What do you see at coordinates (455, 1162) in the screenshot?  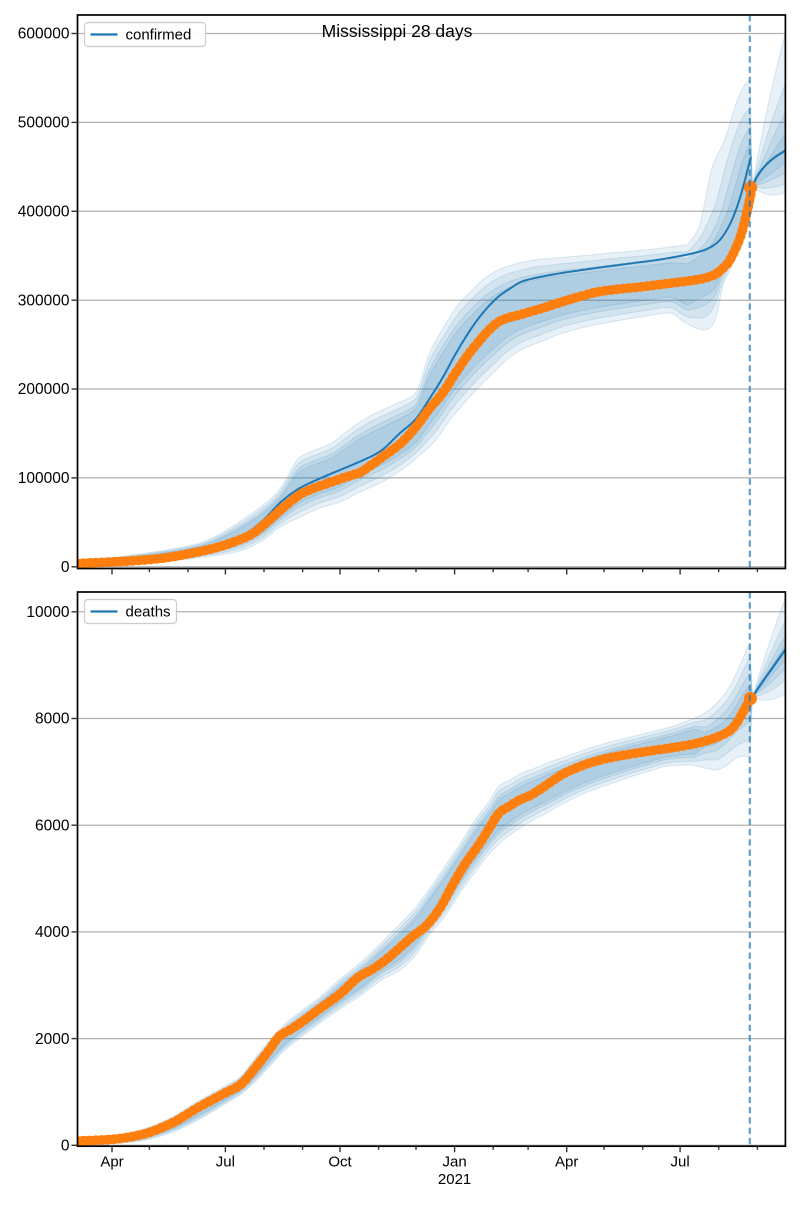 I see `svg-text: Jan` at bounding box center [455, 1162].